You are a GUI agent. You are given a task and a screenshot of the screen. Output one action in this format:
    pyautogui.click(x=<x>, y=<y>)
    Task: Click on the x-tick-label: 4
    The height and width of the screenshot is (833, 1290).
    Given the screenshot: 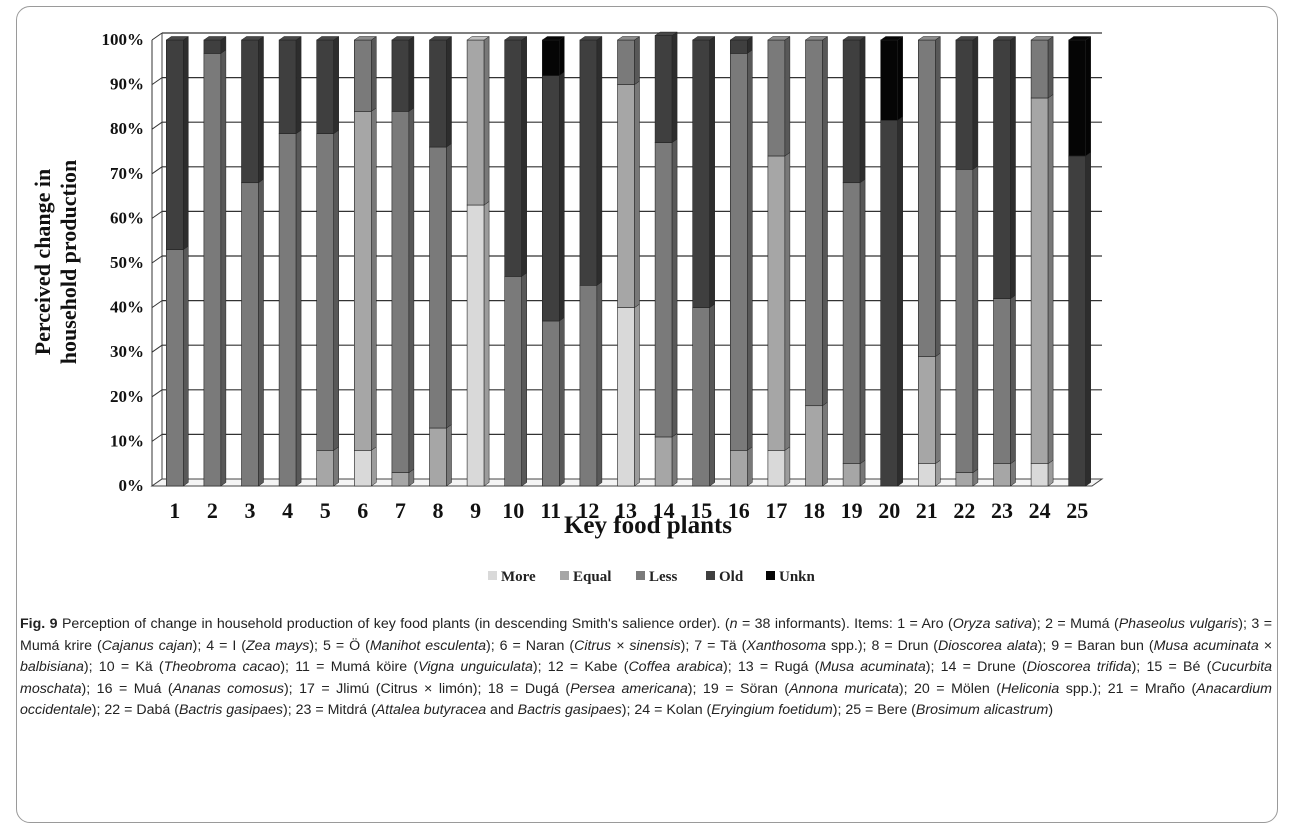 What is the action you would take?
    pyautogui.click(x=287, y=510)
    